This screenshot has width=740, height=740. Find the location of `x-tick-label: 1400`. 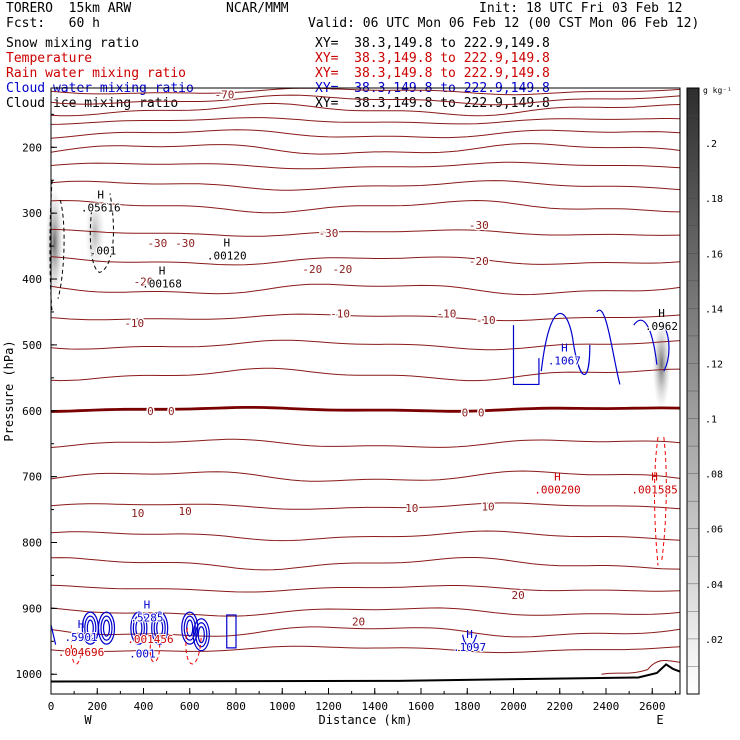

x-tick-label: 1400 is located at coordinates (375, 706).